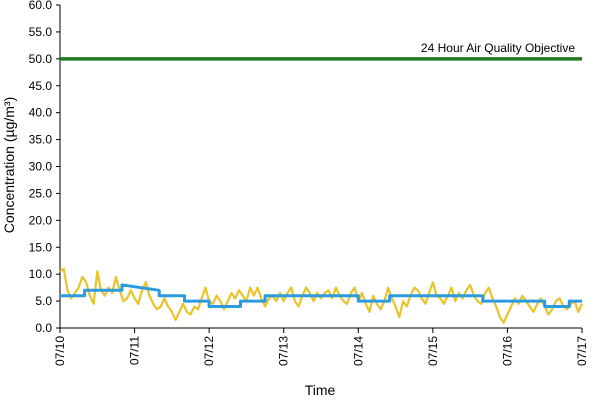 This screenshot has height=400, width=600. Describe the element at coordinates (41, 32) in the screenshot. I see `y-tick-label: 55.0` at that location.